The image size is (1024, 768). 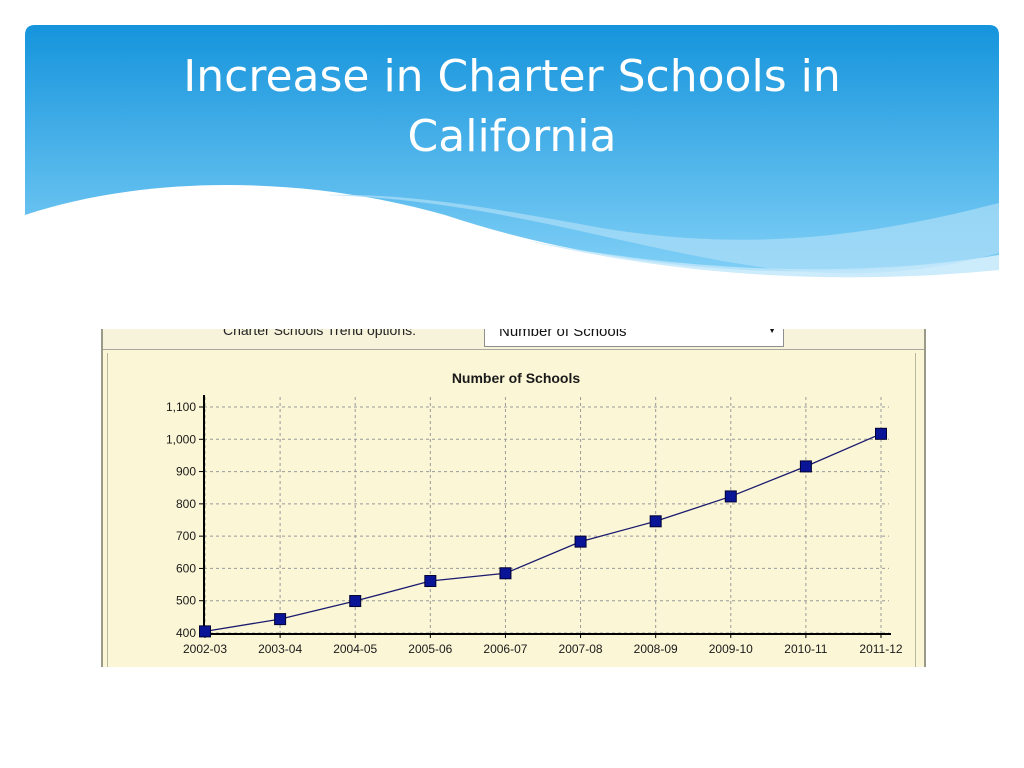 What do you see at coordinates (505, 649) in the screenshot?
I see `x-tick-label: 2006-07` at bounding box center [505, 649].